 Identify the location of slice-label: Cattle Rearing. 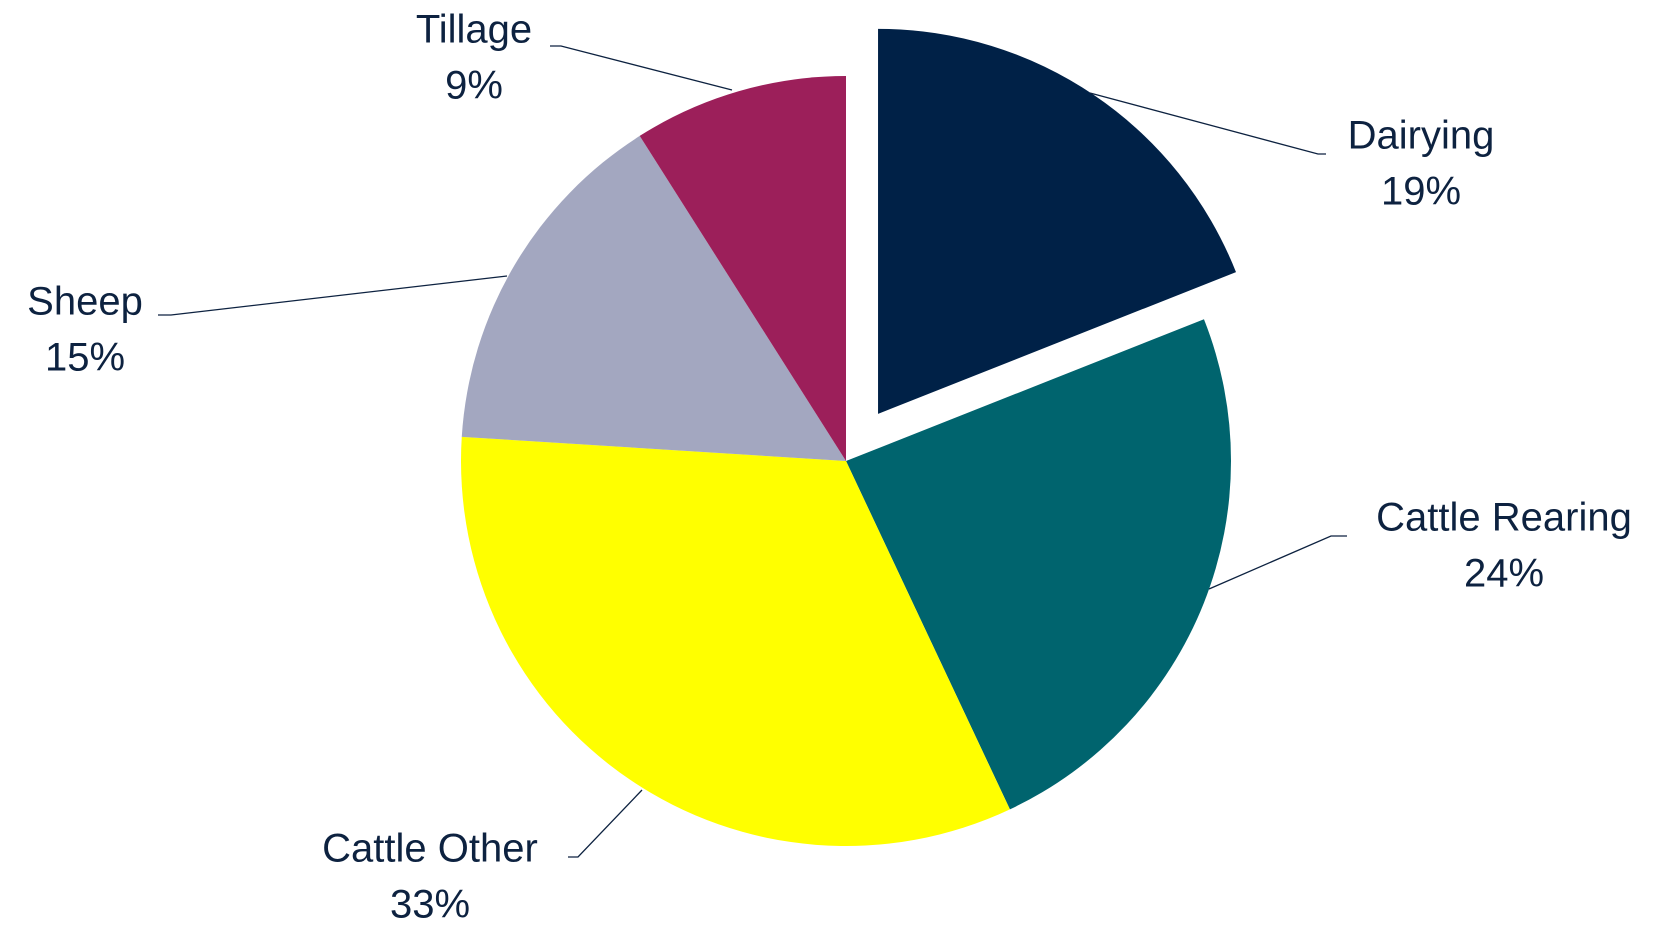
(1504, 518).